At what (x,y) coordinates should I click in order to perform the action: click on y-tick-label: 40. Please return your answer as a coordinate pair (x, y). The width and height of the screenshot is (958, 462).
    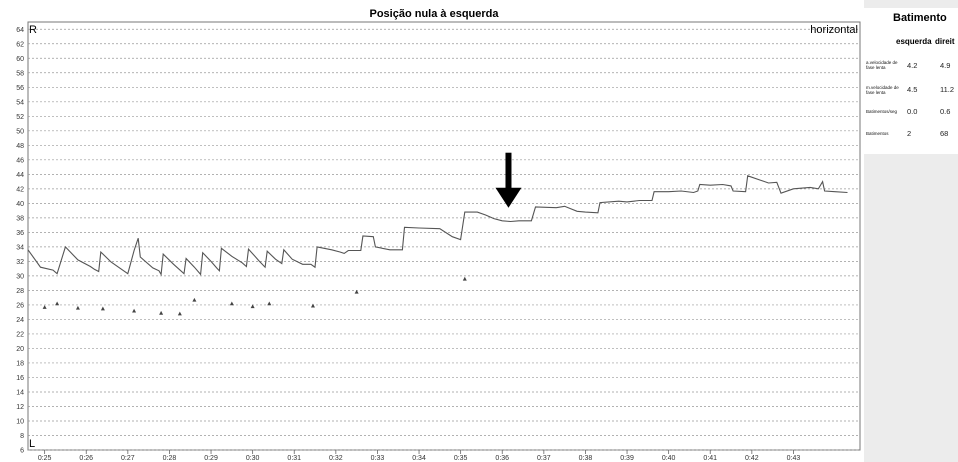
    Looking at the image, I should click on (20, 204).